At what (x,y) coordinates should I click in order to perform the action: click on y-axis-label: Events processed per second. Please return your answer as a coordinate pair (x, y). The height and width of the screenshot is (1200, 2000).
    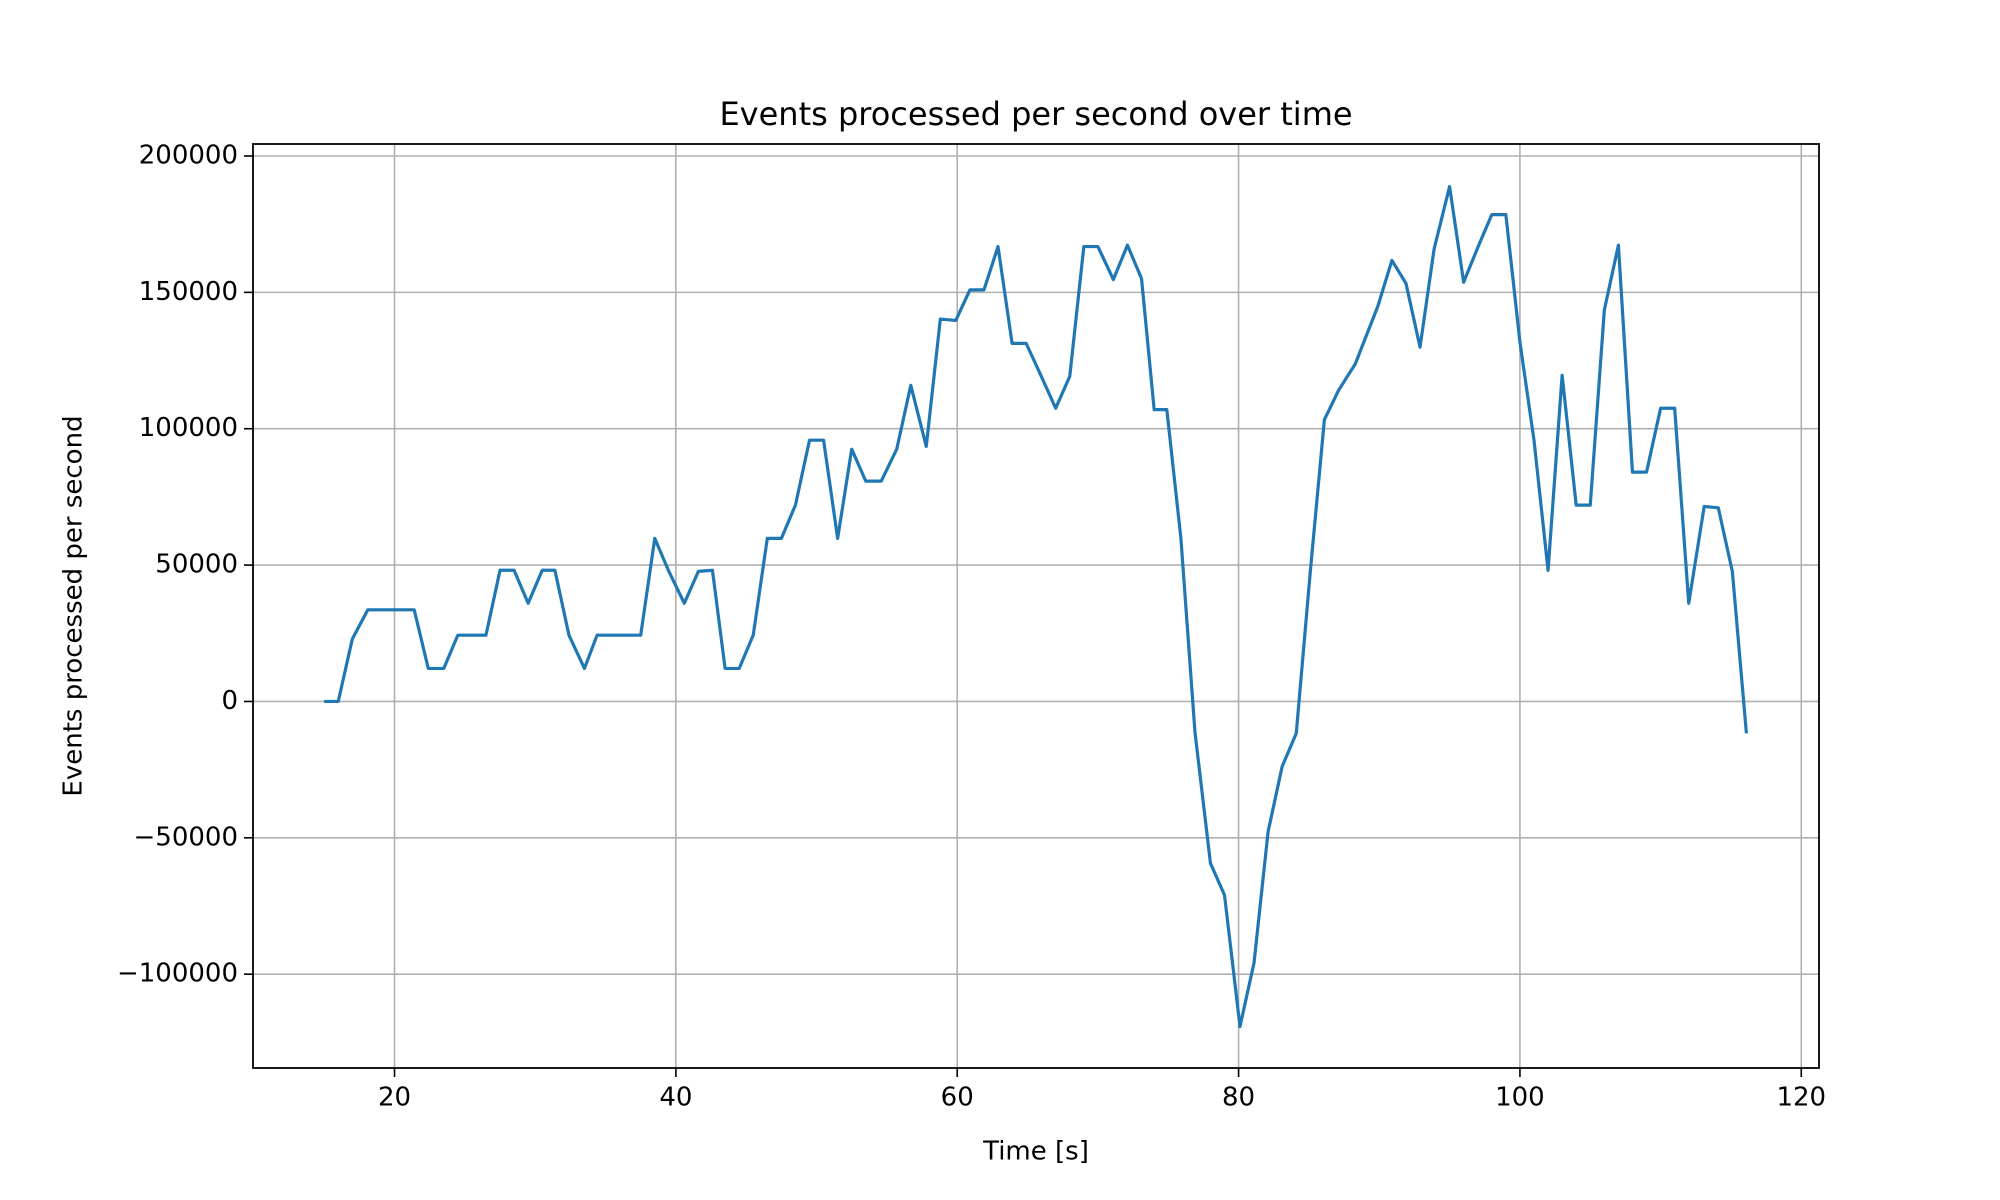
    Looking at the image, I should click on (74, 605).